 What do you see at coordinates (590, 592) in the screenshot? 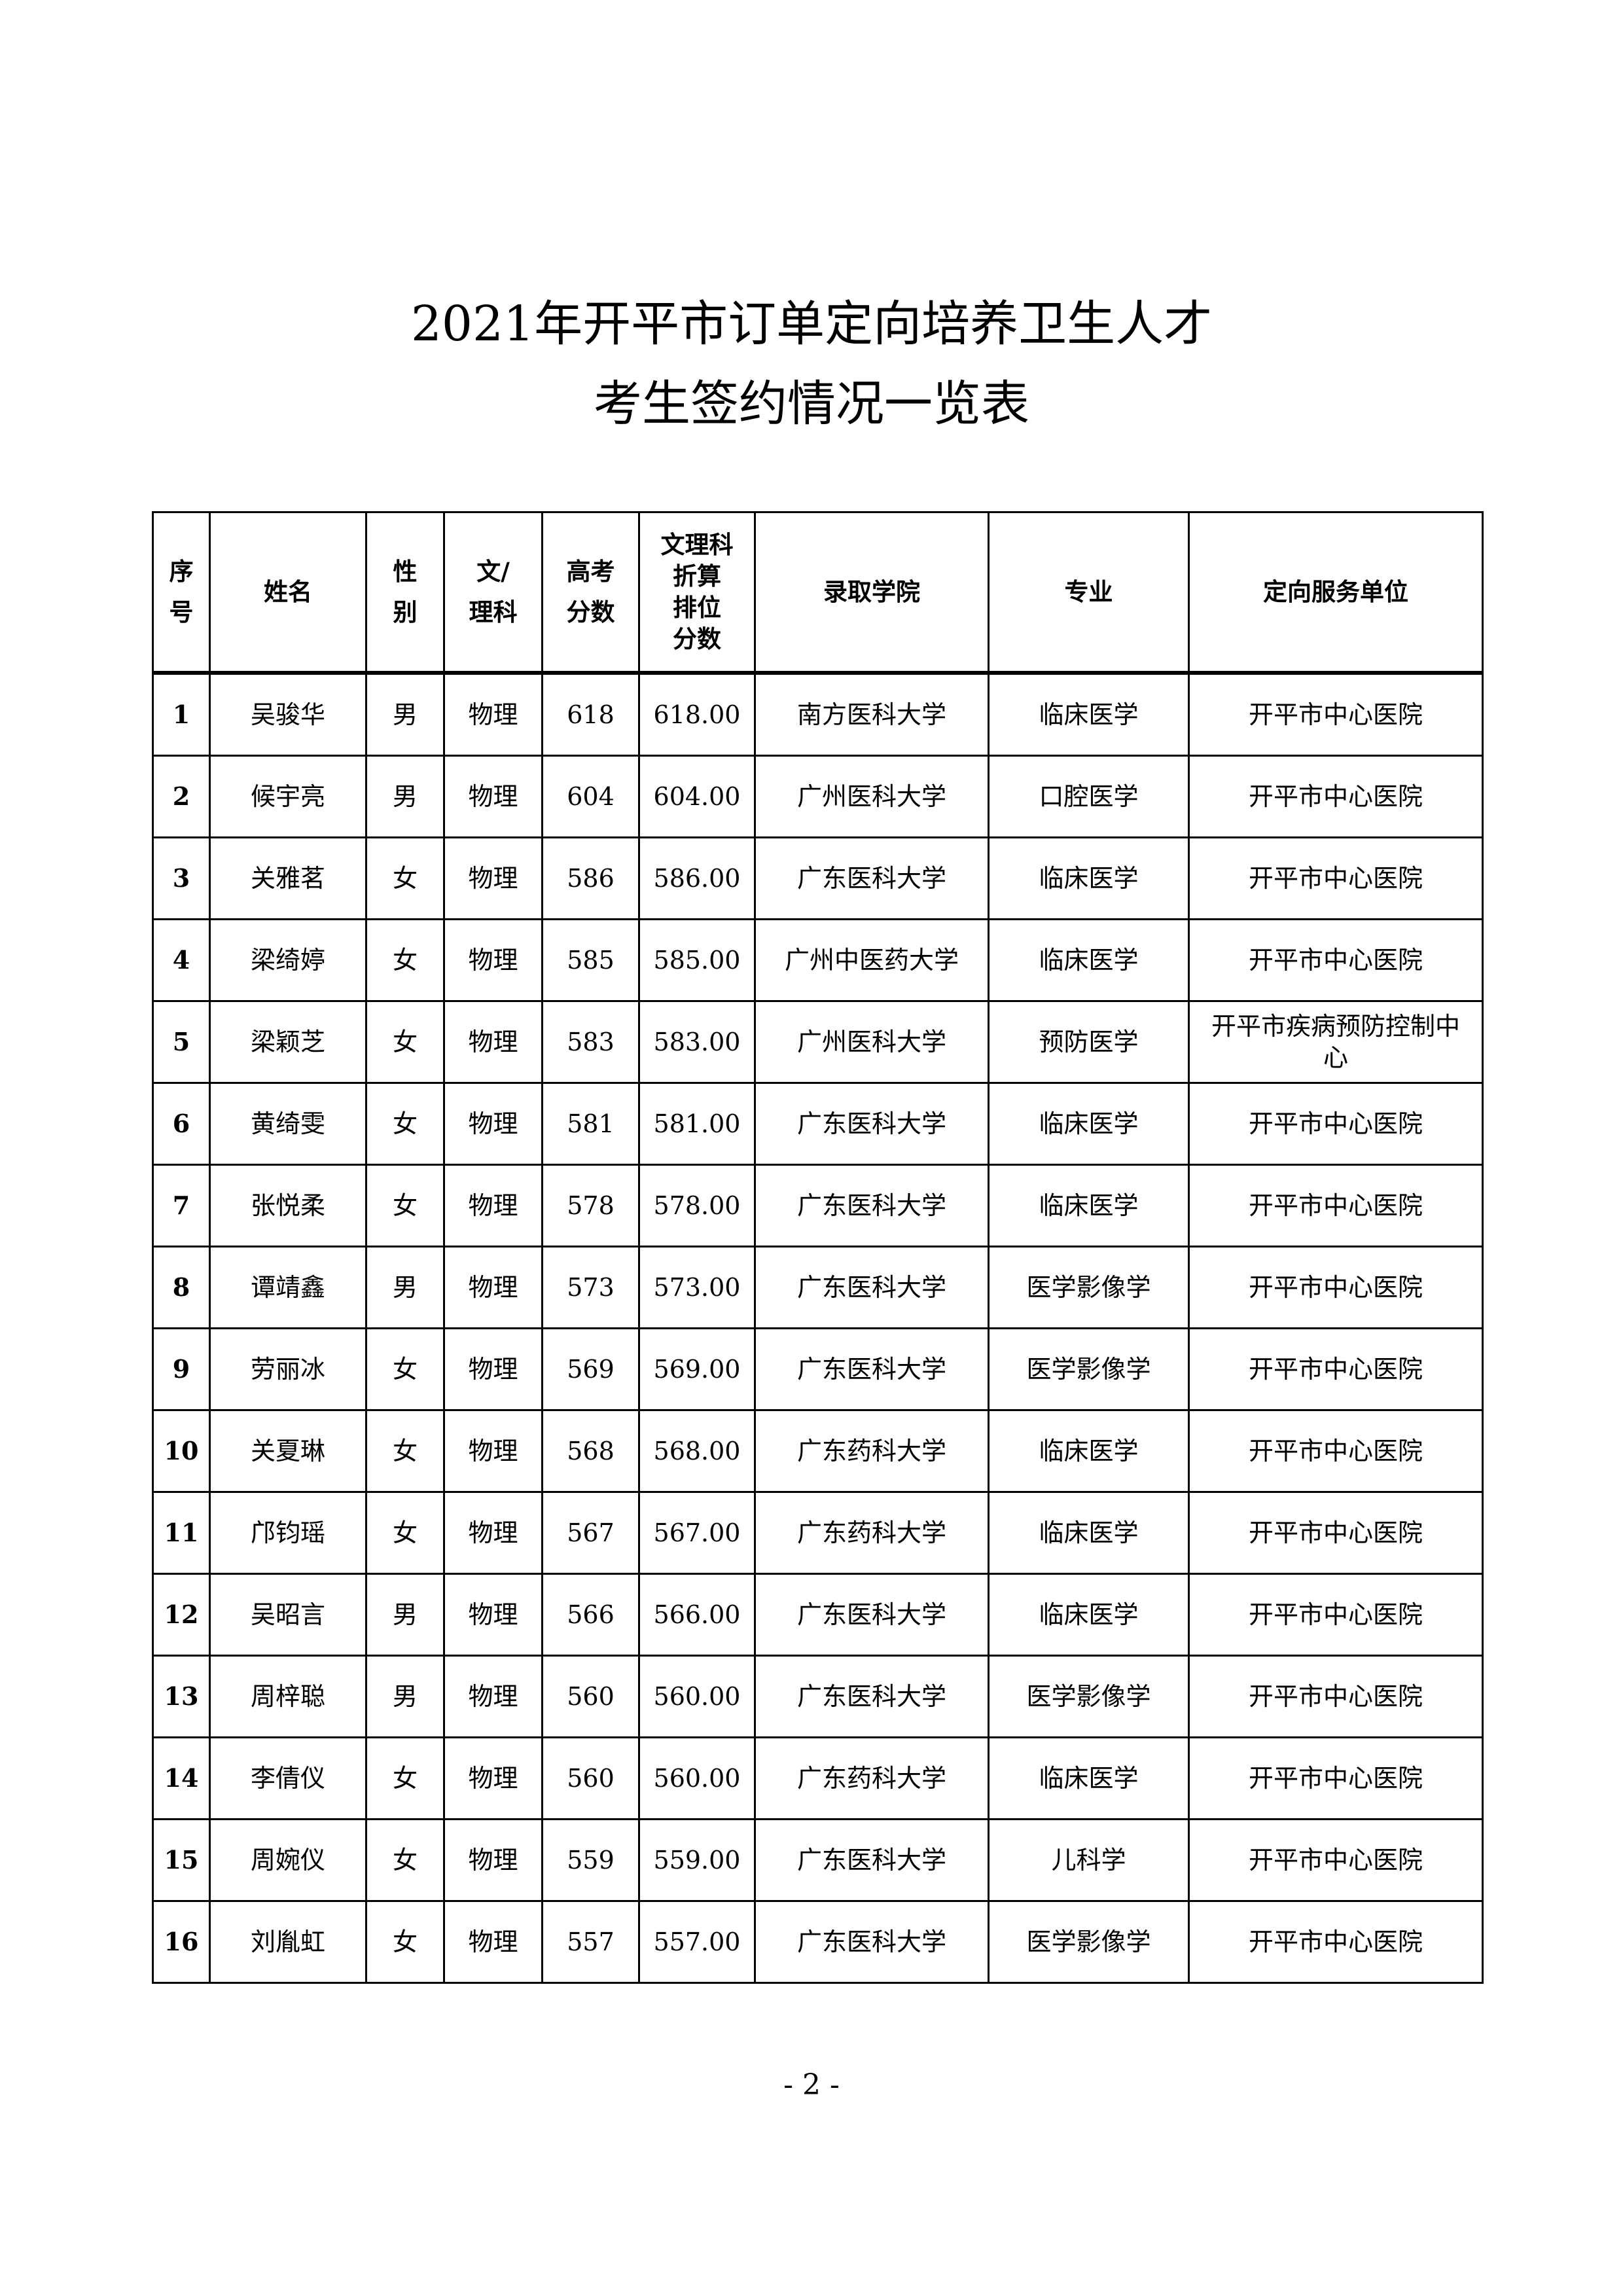
I see `header-col-gaokao-score: 高考 分数` at bounding box center [590, 592].